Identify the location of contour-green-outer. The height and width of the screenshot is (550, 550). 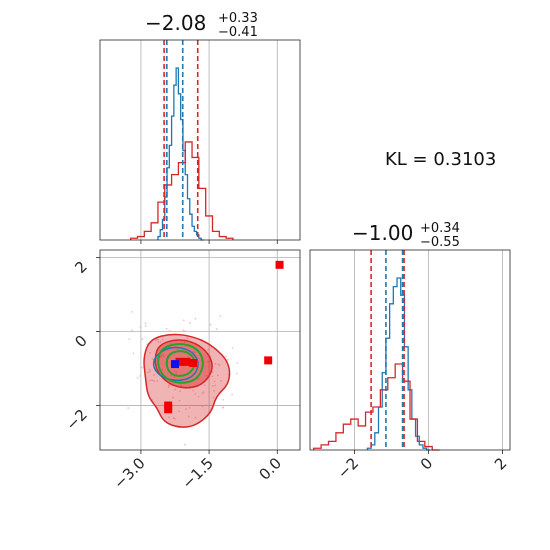
(180, 363).